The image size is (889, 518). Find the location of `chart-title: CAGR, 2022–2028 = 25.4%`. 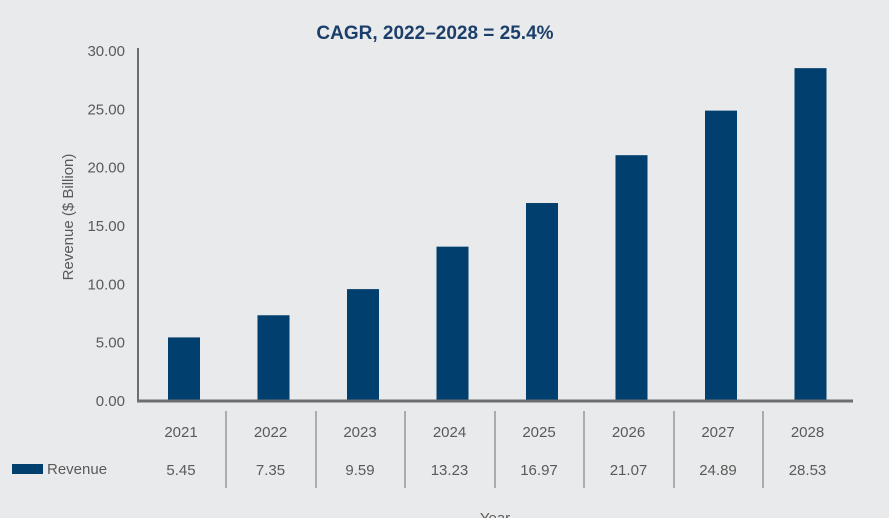

chart-title: CAGR, 2022–2028 = 25.4% is located at coordinates (434, 33).